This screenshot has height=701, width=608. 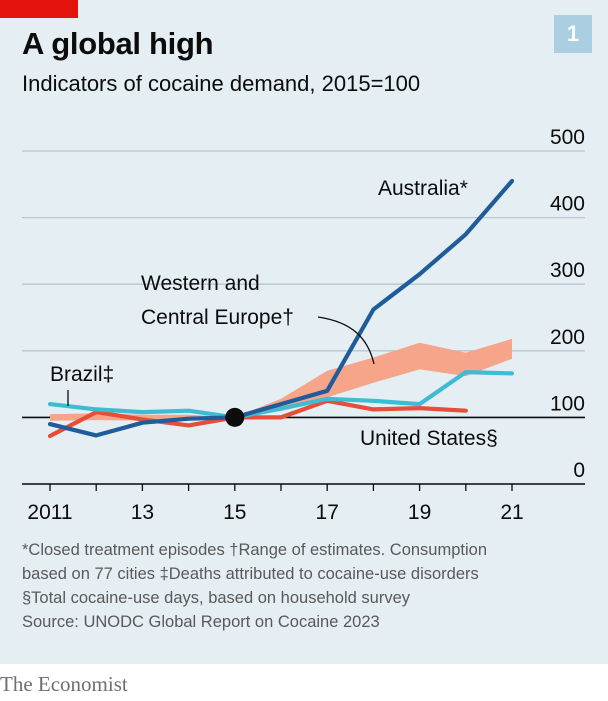 What do you see at coordinates (235, 417) in the screenshot?
I see `reference-point-2015` at bounding box center [235, 417].